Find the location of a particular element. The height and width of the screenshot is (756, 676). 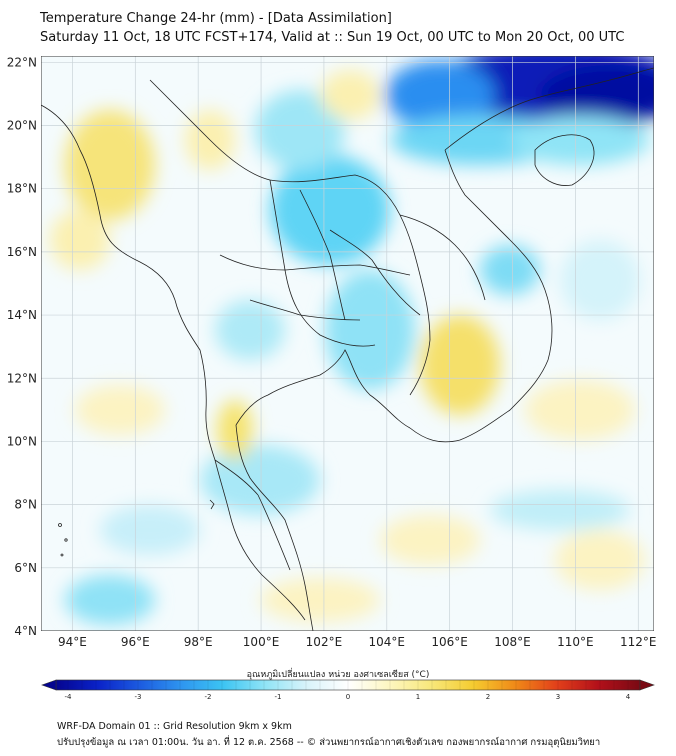

lat-tick-label: 22°N is located at coordinates (22, 62).